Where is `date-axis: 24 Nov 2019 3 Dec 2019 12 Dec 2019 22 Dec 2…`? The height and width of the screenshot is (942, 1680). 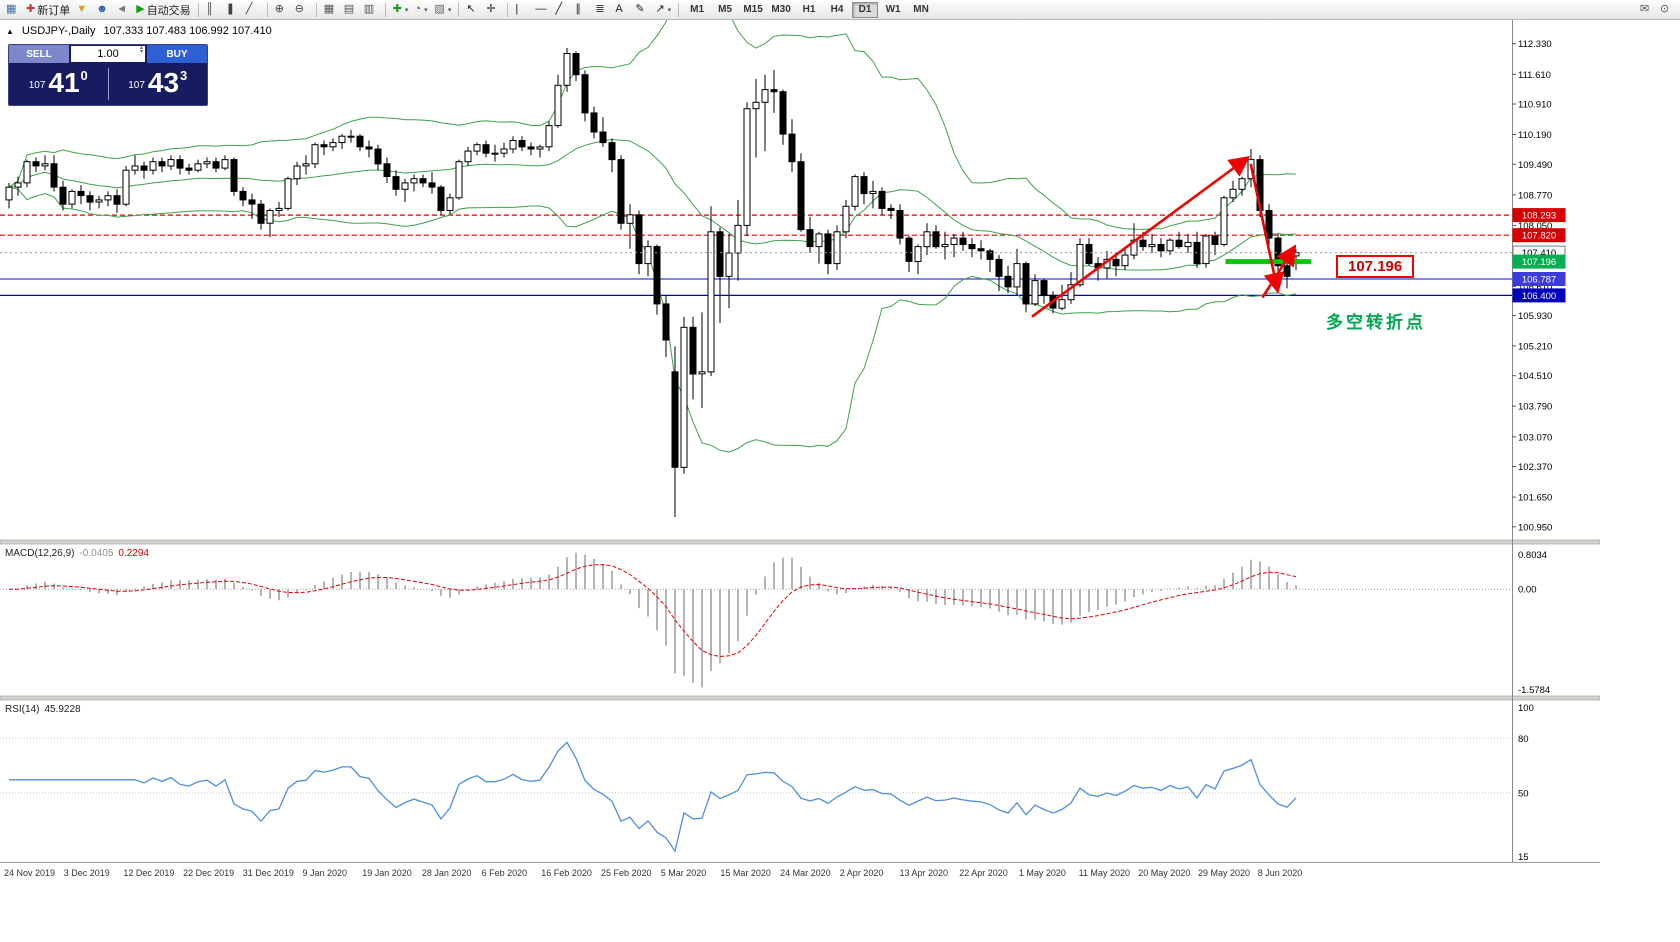 date-axis: 24 Nov 2019 3 Dec 2019 12 Dec 2019 22 Dec 2… is located at coordinates (653, 873).